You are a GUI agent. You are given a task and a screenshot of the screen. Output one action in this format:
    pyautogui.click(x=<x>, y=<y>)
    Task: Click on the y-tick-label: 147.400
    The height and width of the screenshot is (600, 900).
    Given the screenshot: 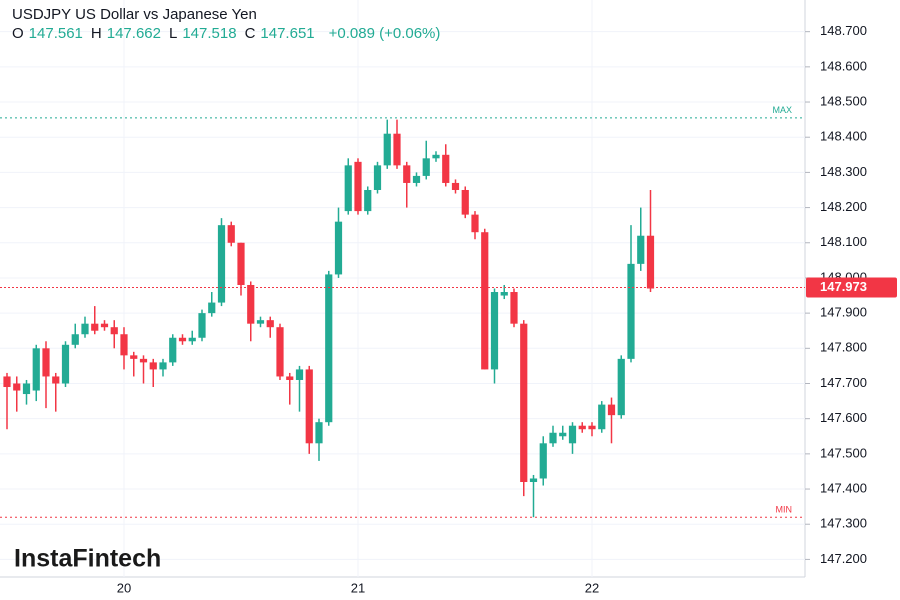 What is the action you would take?
    pyautogui.click(x=843, y=487)
    